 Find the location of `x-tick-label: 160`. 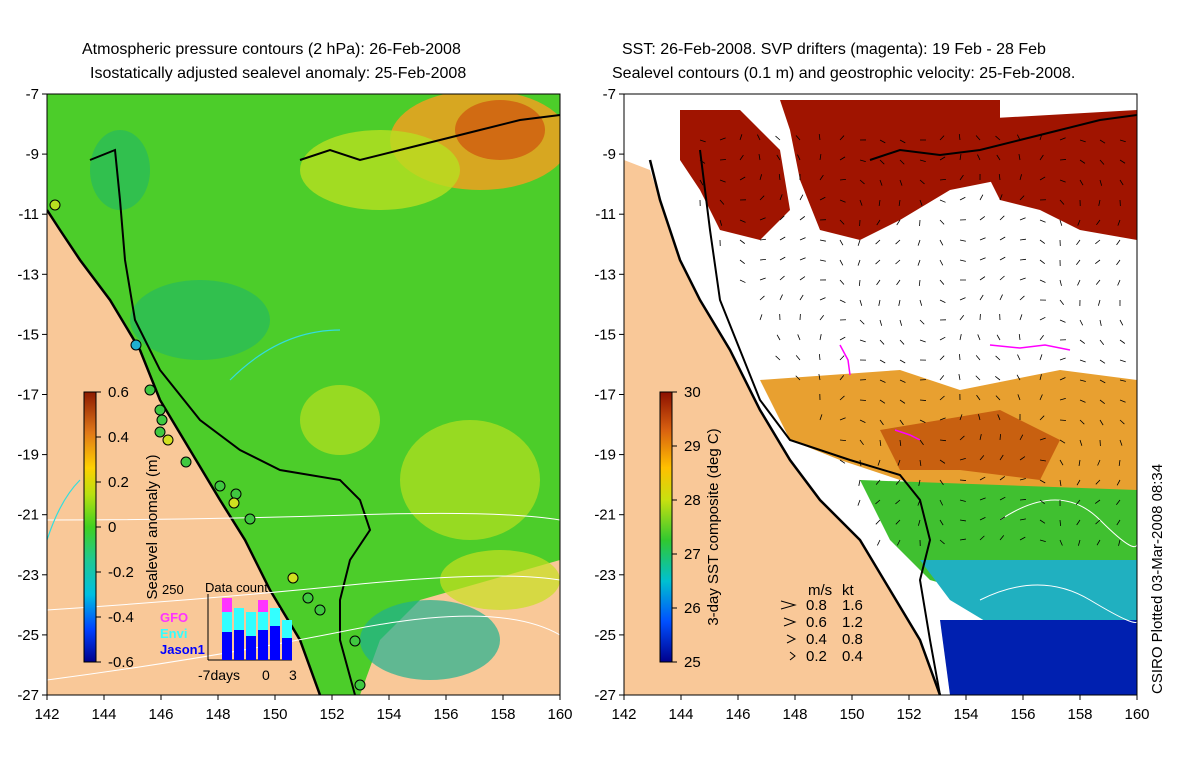

x-tick-label: 160 is located at coordinates (1136, 714).